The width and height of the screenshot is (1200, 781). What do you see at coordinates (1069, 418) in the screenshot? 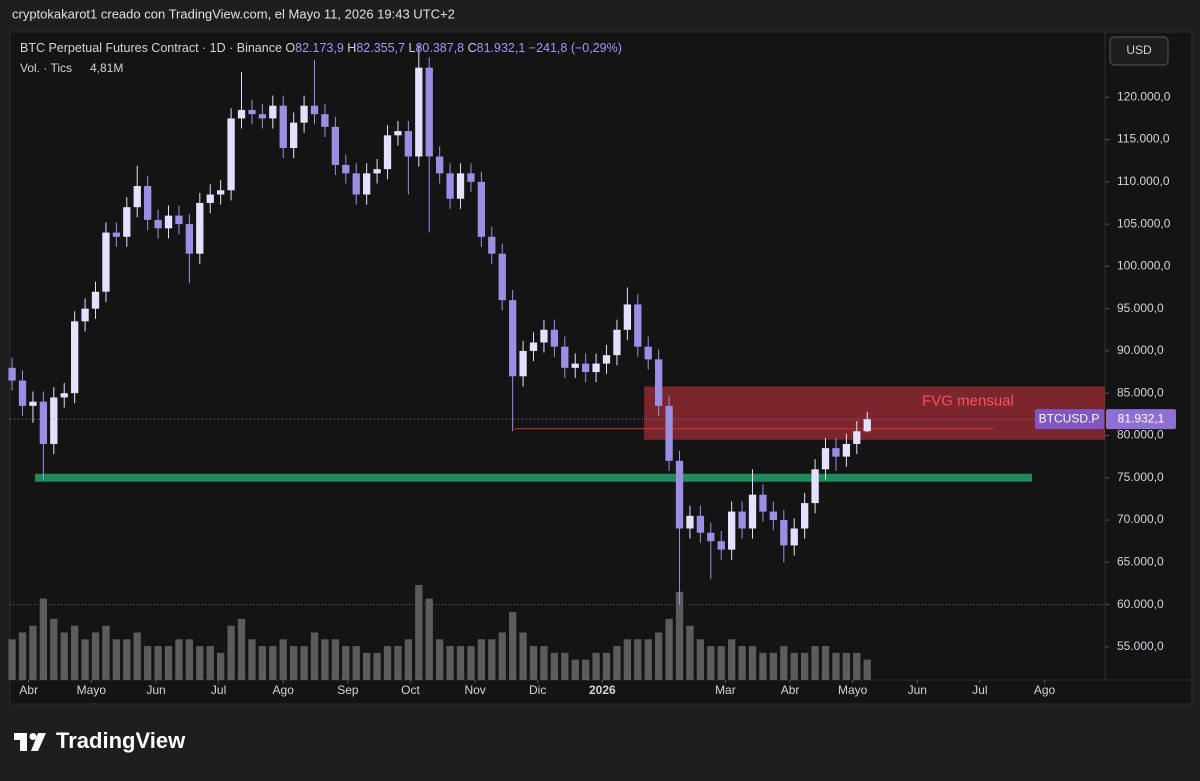
I see `ticker: BTCUSD.P` at bounding box center [1069, 418].